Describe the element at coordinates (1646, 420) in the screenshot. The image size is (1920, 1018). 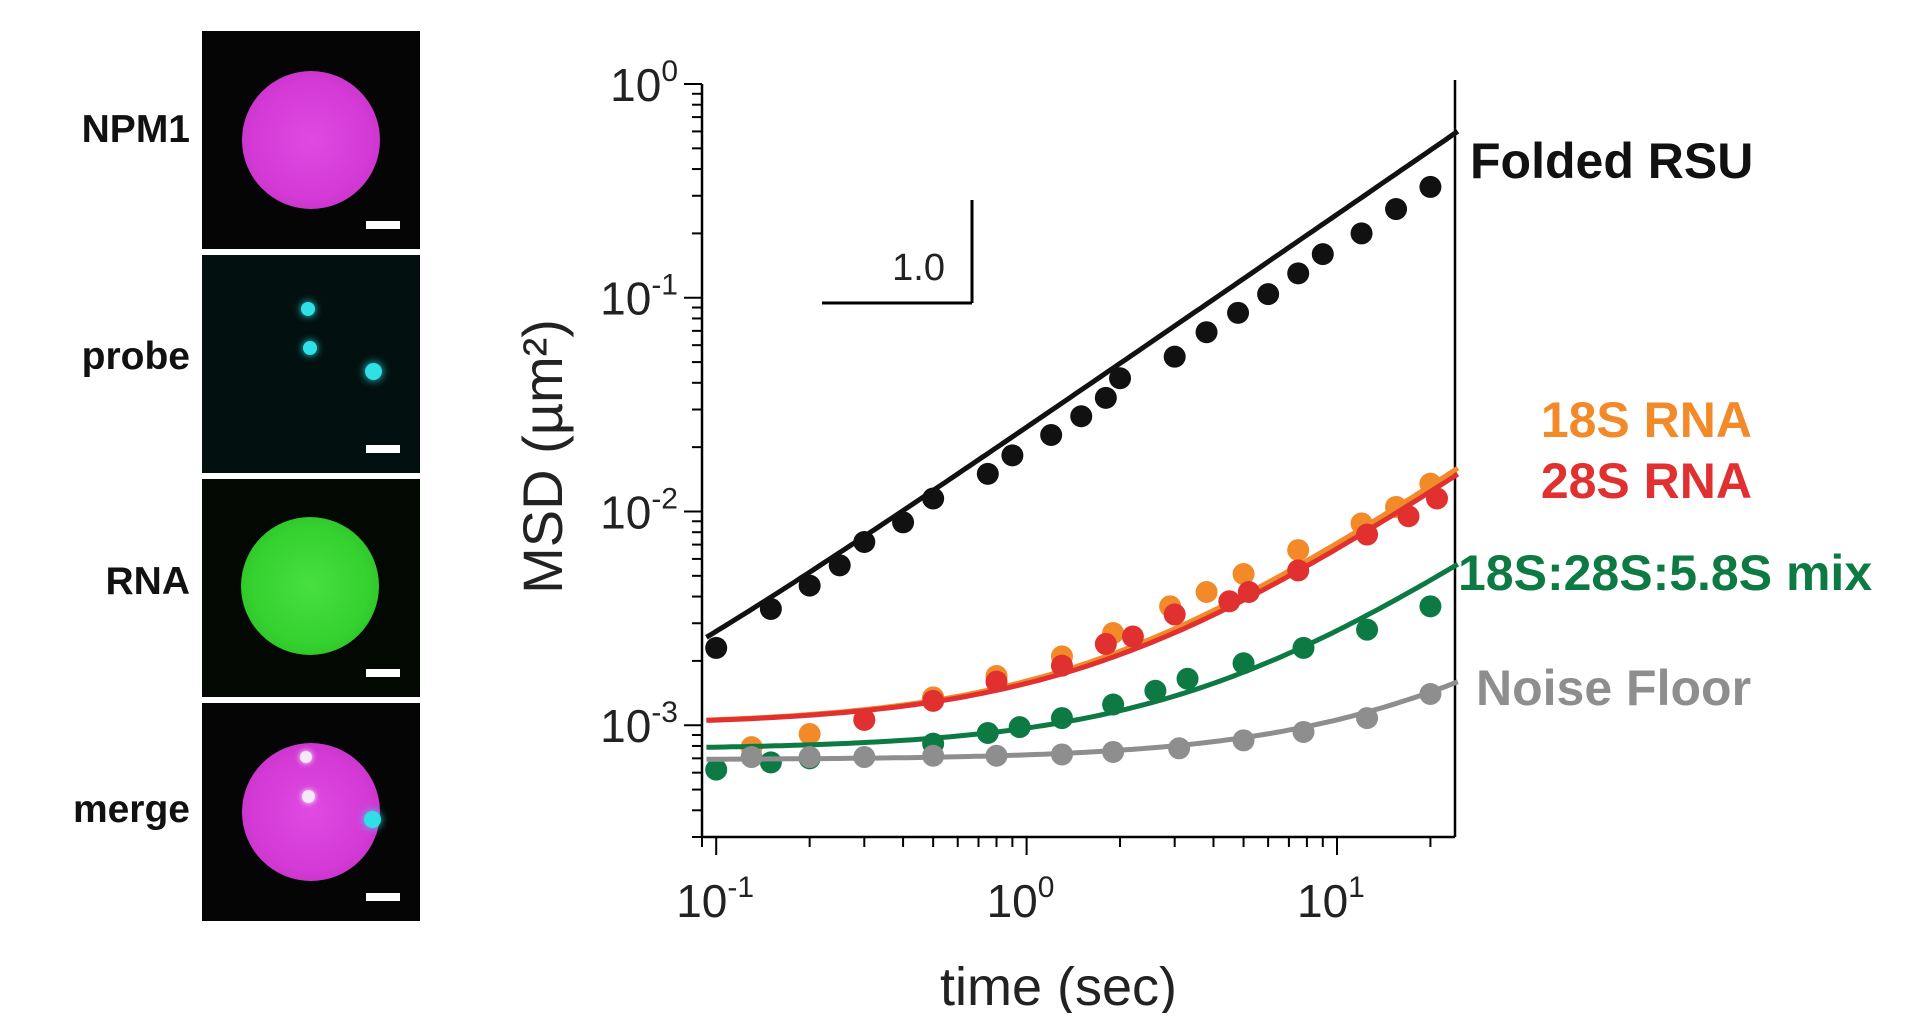
I see `series-label: 18S RNA` at that location.